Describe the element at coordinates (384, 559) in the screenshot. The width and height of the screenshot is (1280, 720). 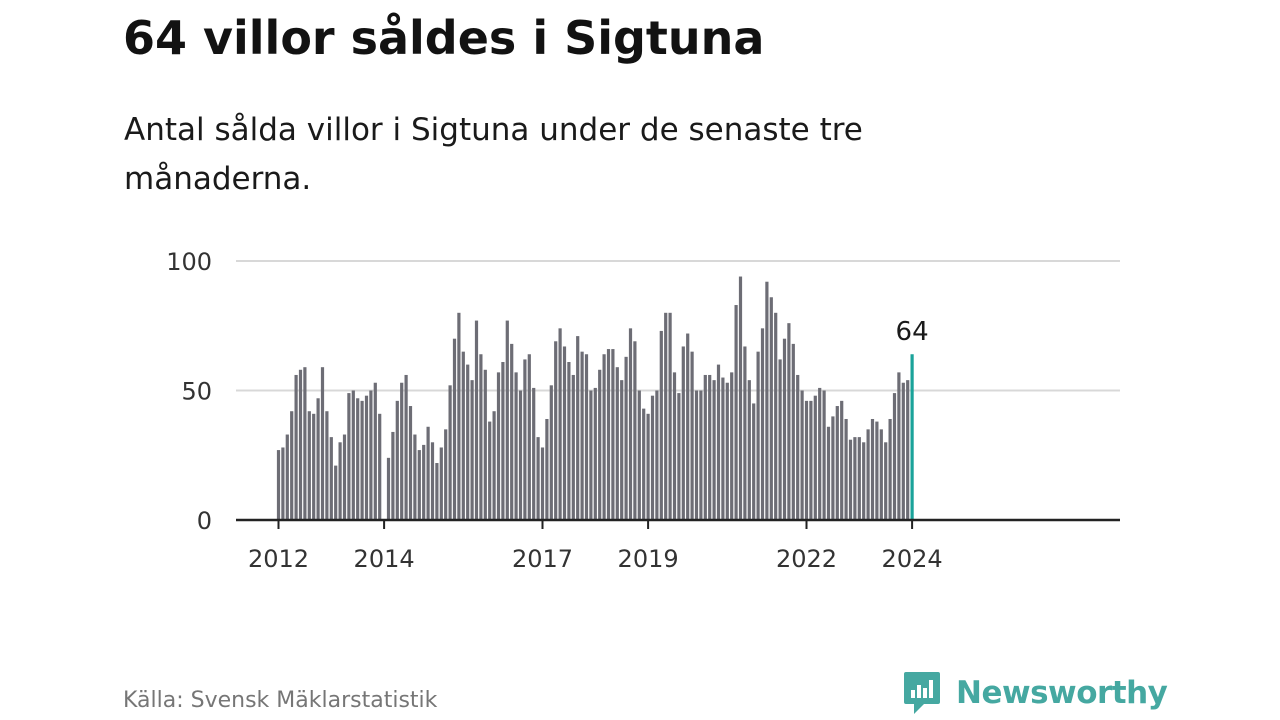
I see `x-tick-label: 2014` at that location.